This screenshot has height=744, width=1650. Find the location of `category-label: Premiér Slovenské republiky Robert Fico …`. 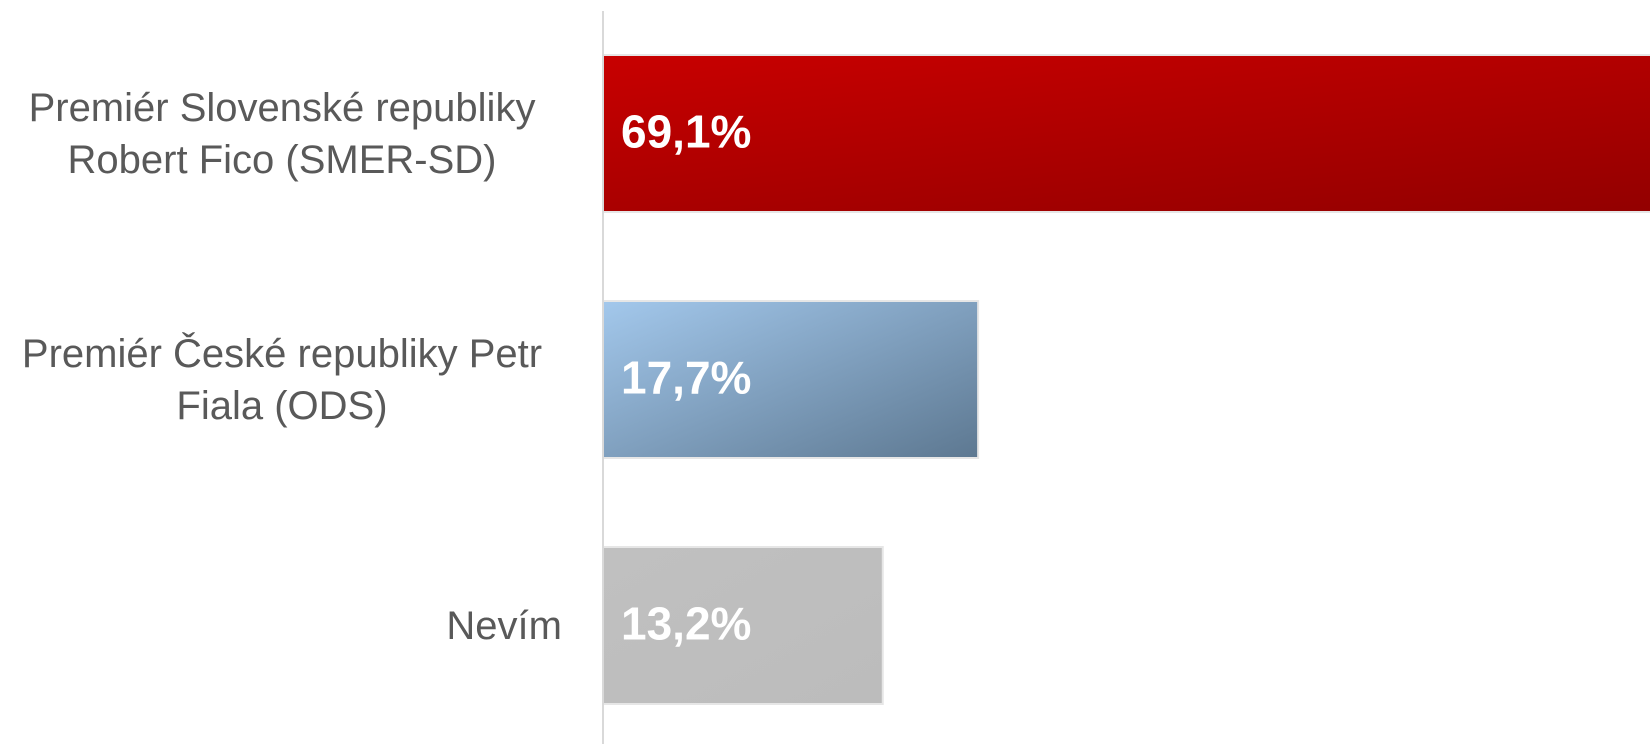

category-label: Premiér Slovenské republiky Robert Fico … is located at coordinates (282, 133).